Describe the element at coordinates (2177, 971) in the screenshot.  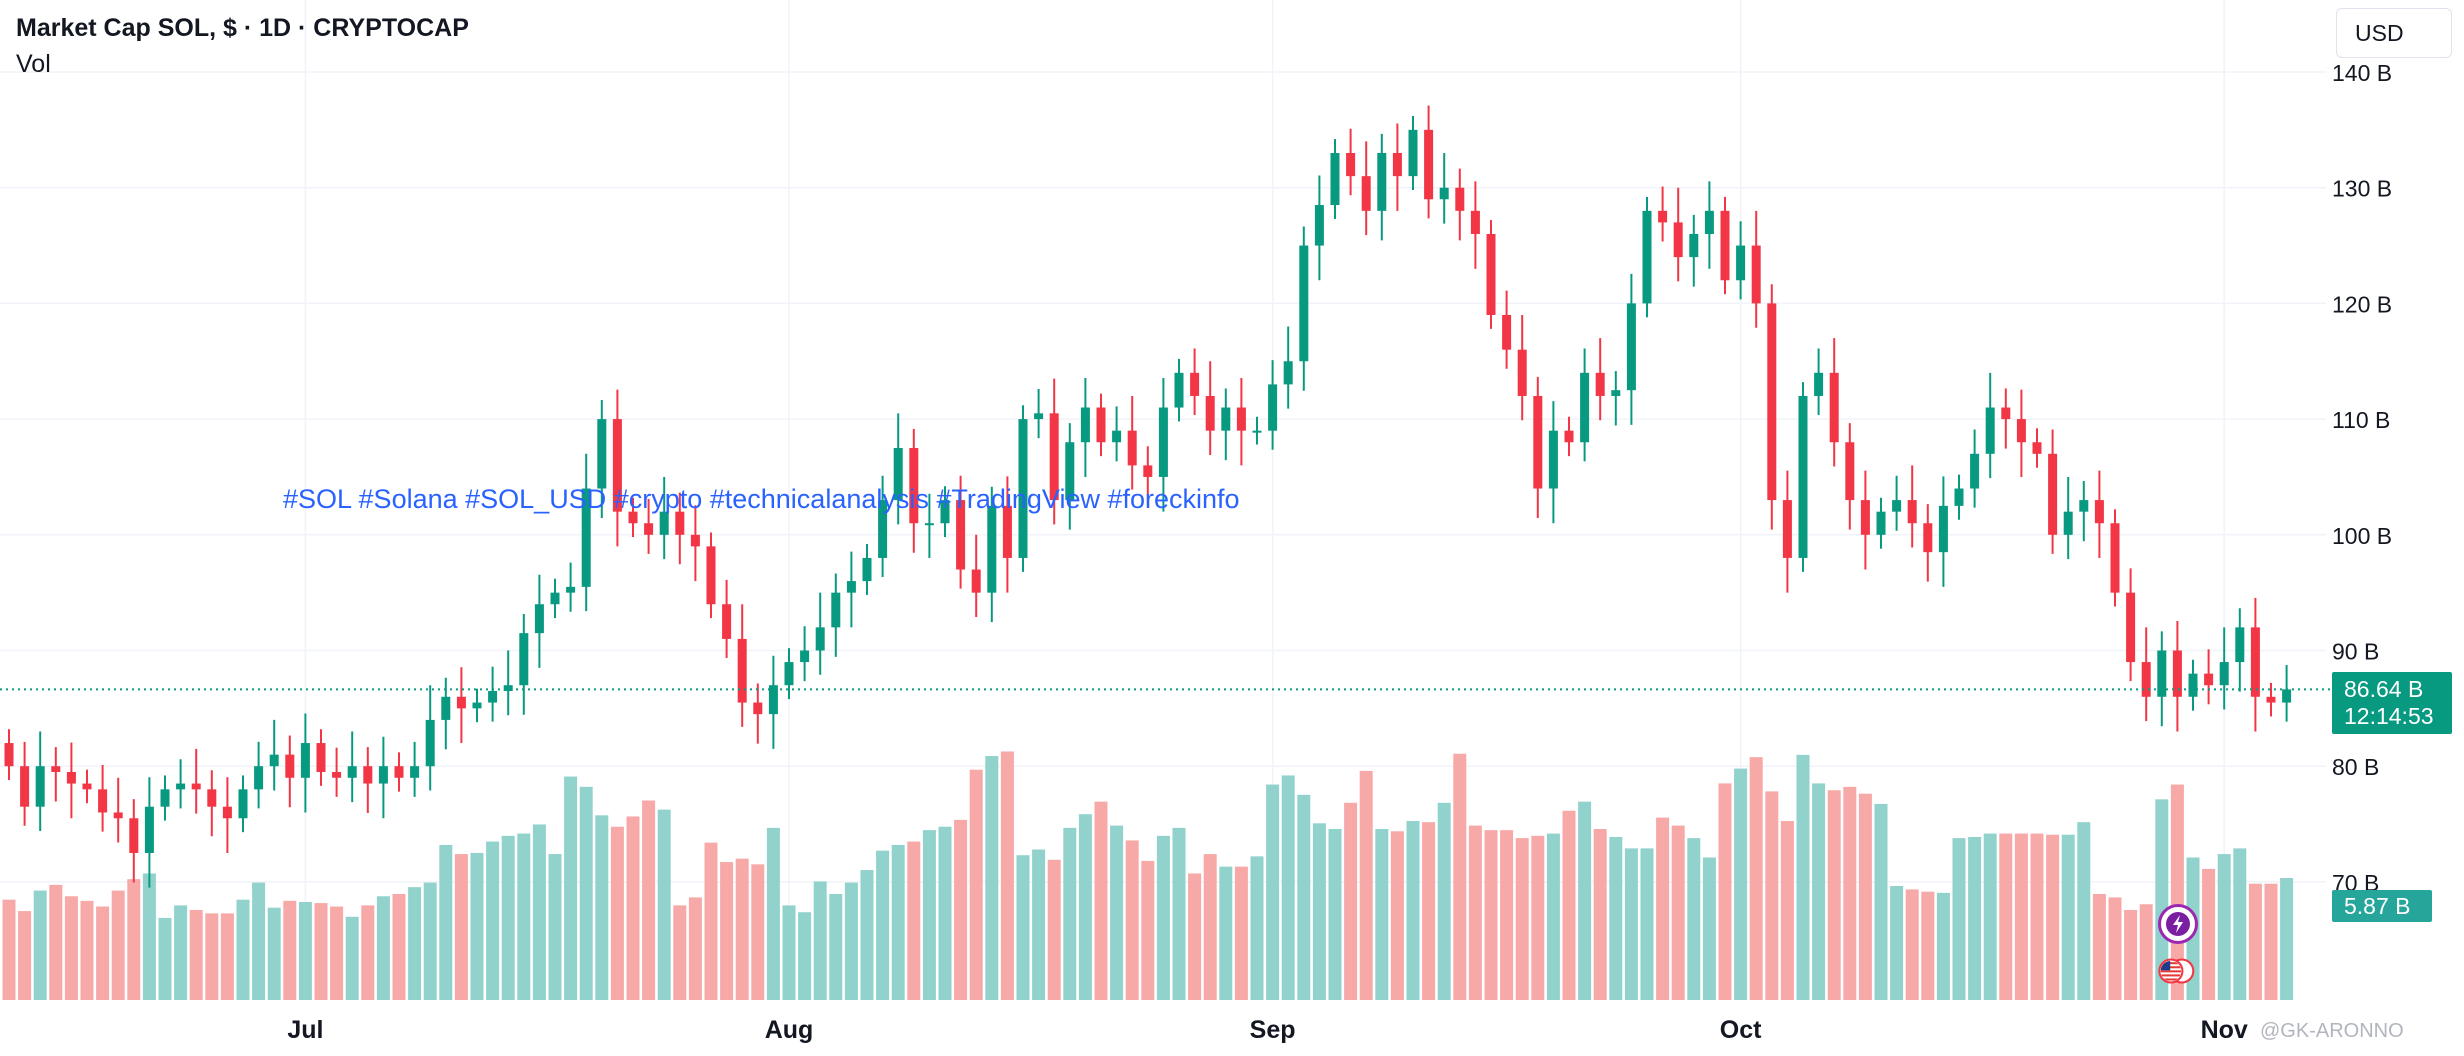
I see `us-flag-icon` at that location.